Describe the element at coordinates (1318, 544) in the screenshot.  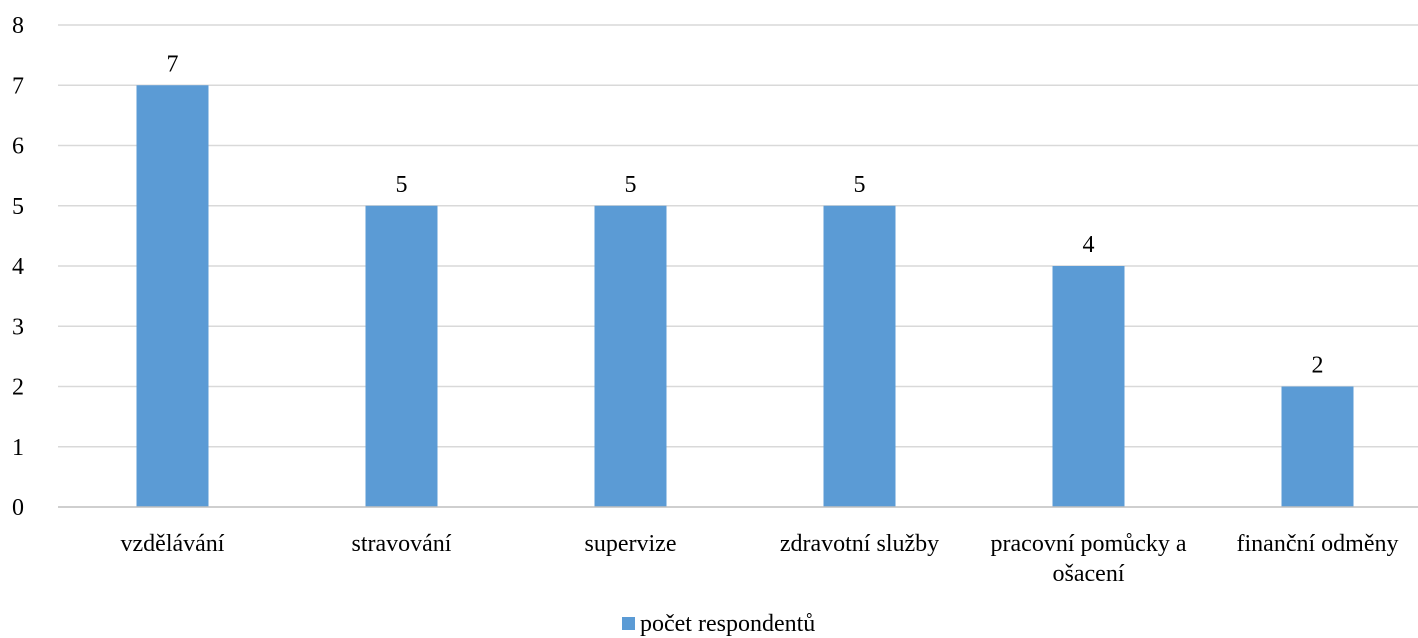
I see `category-label: finanční odměny` at that location.